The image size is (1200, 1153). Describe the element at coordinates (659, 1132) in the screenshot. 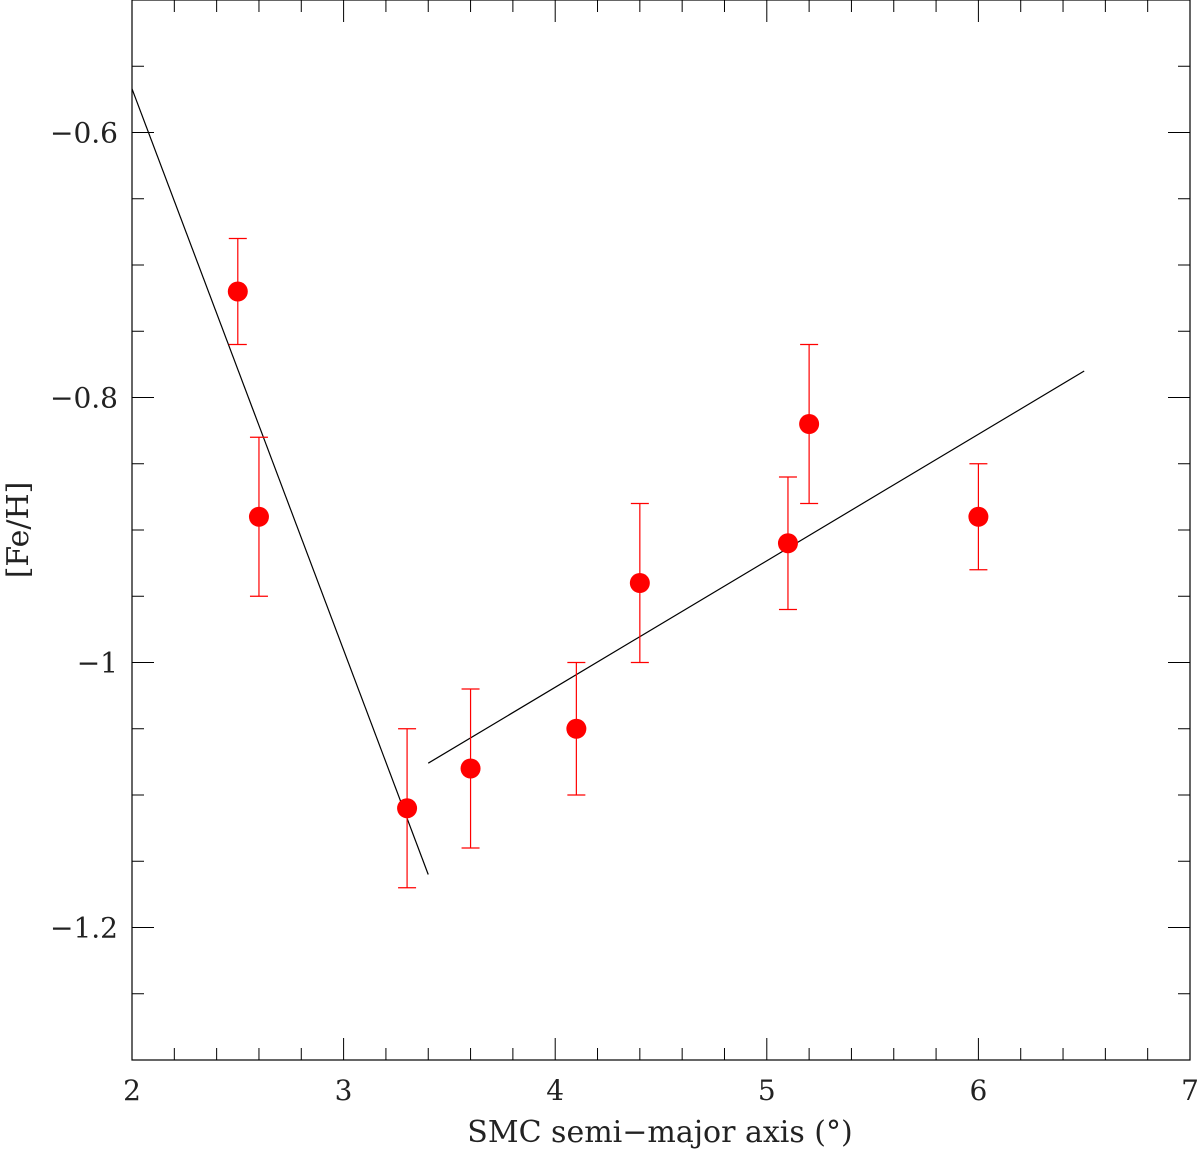

I see `x-axis-title: SMC semi−major axis (°)` at that location.